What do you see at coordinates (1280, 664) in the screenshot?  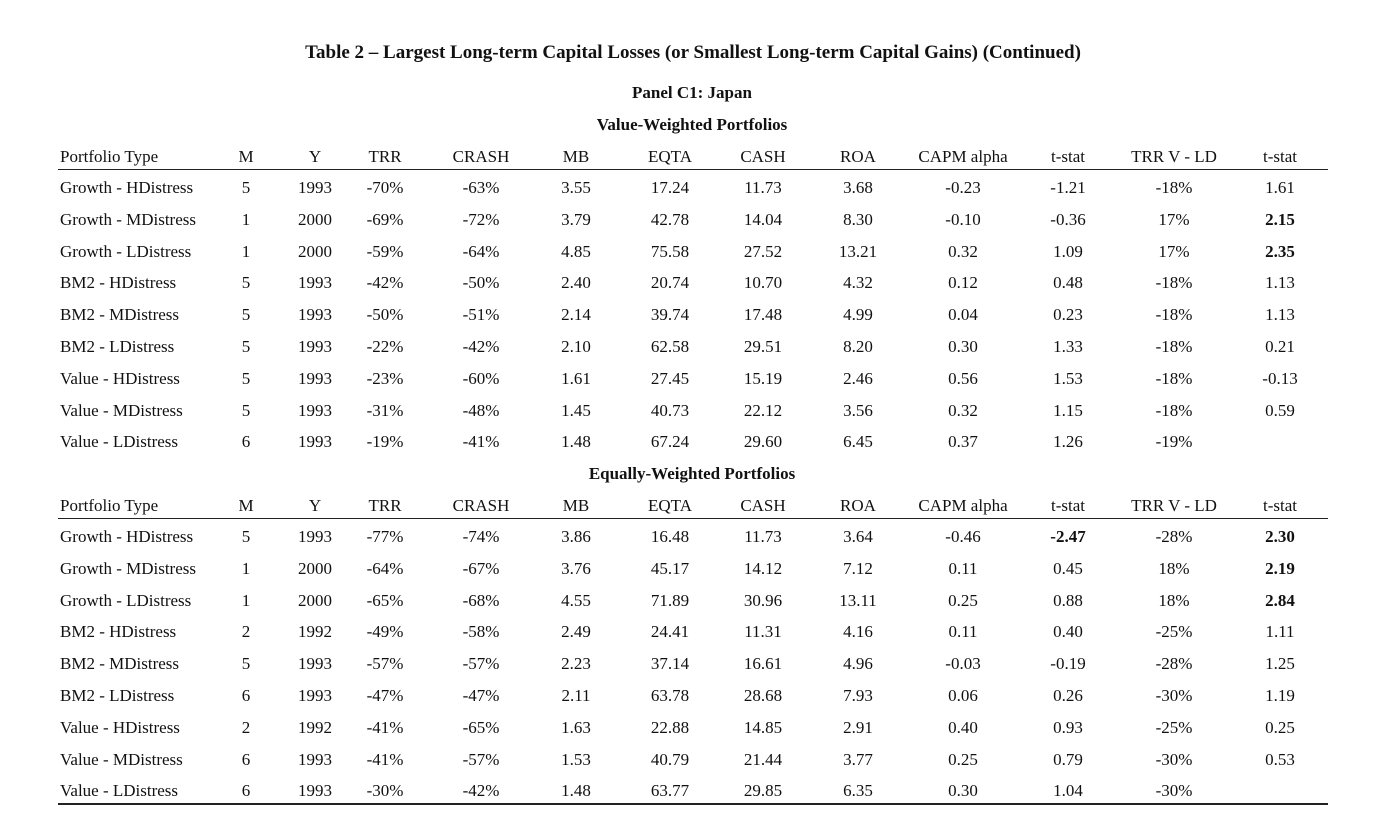 I see `cell: 1.25` at bounding box center [1280, 664].